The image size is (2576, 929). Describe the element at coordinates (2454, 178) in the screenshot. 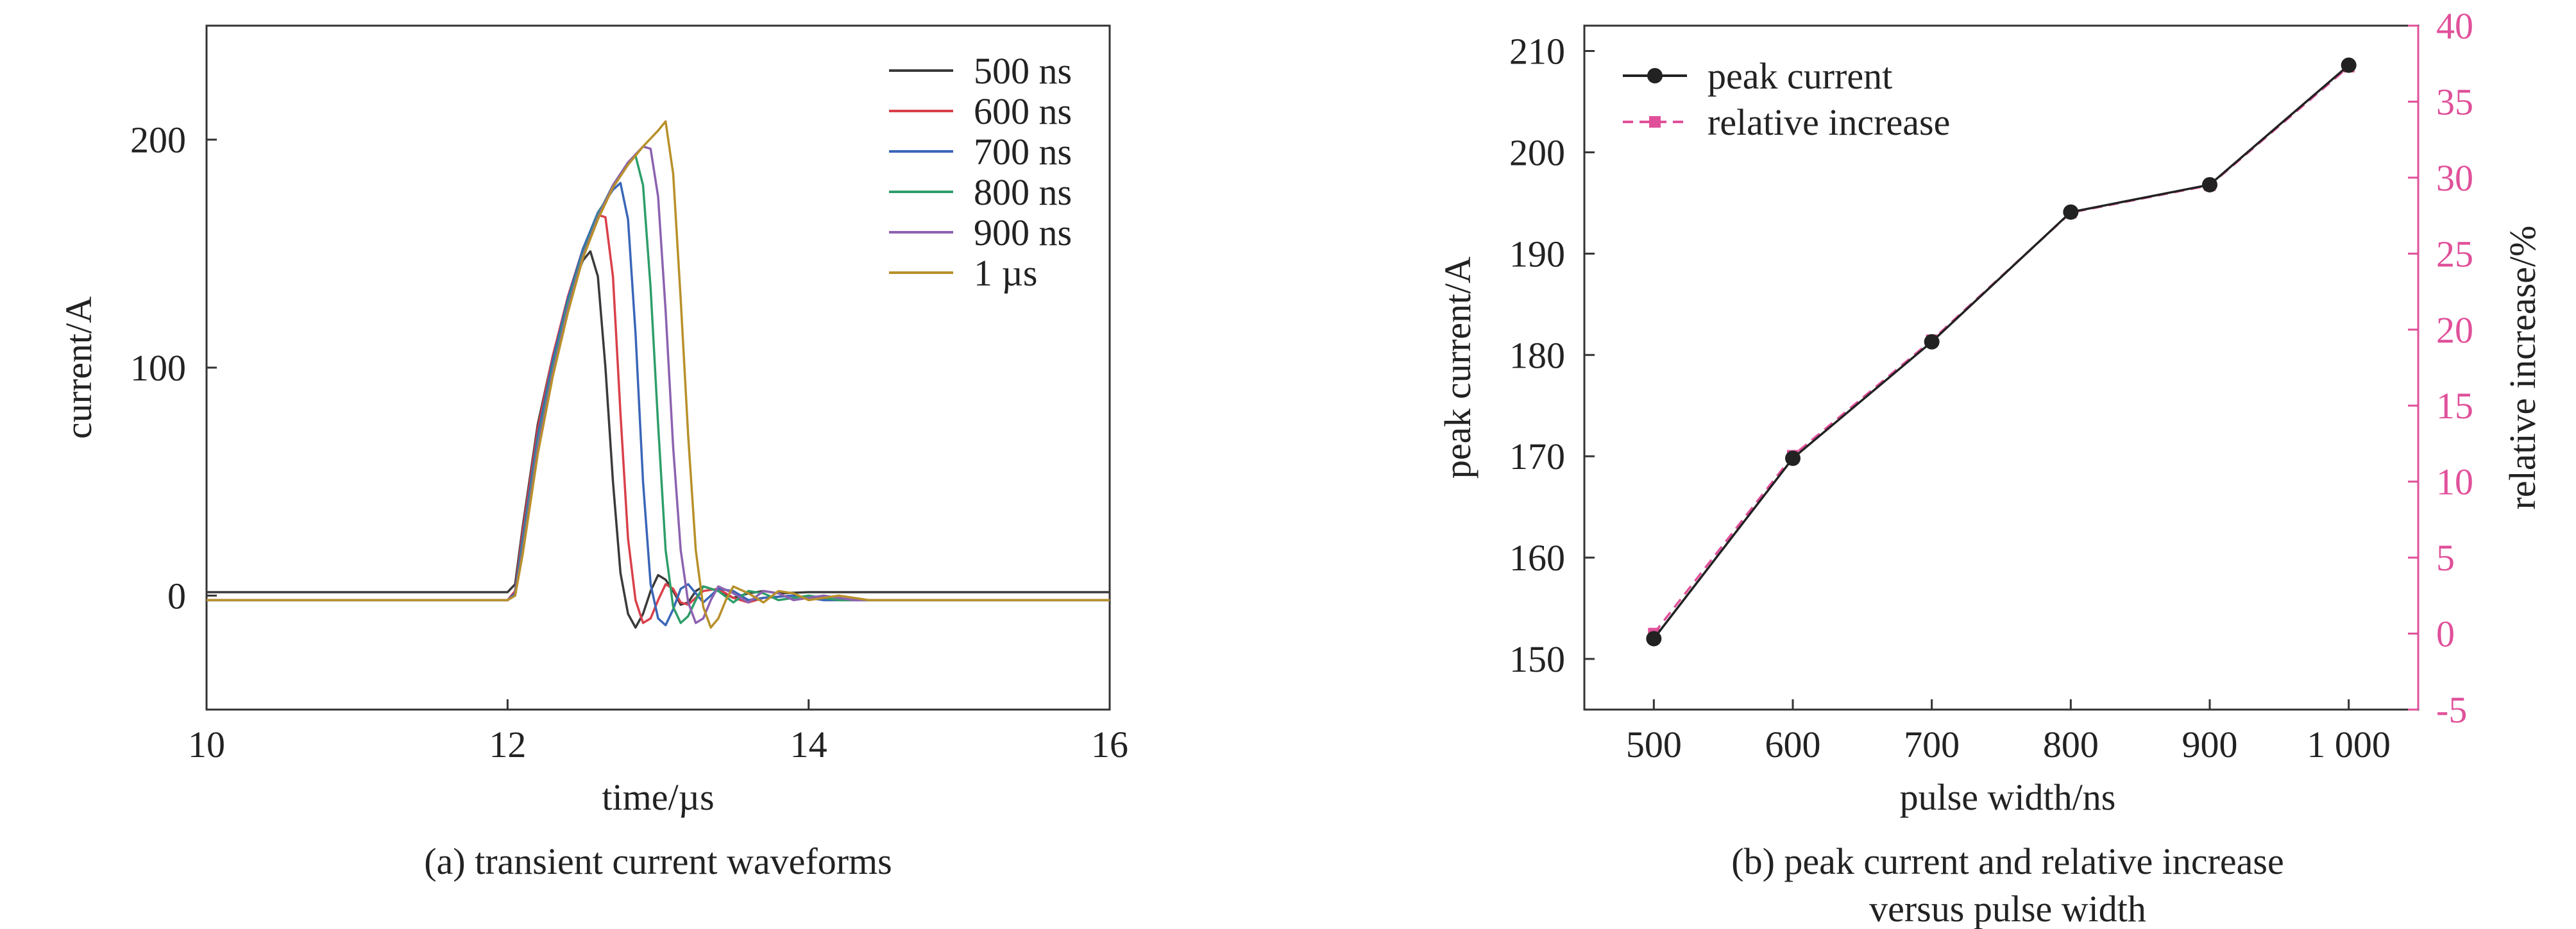

I see `right-y-tick-label-30: 30` at that location.